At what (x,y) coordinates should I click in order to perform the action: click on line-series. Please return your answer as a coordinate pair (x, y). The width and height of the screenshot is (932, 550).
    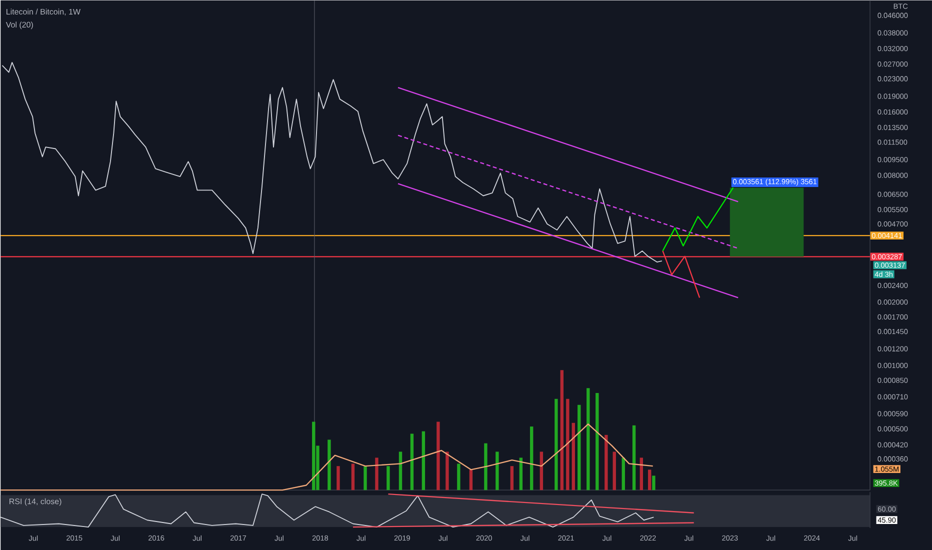
    Looking at the image, I should click on (698, 219).